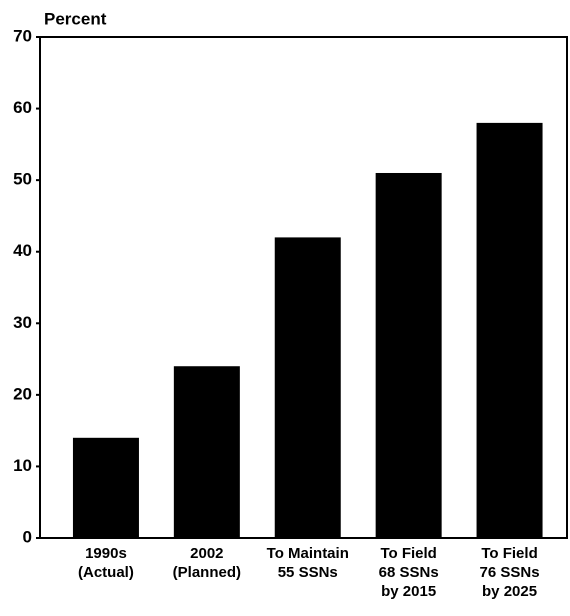 The image size is (570, 616). Describe the element at coordinates (308, 553) in the screenshot. I see `x-tick-label: To Maintain` at that location.